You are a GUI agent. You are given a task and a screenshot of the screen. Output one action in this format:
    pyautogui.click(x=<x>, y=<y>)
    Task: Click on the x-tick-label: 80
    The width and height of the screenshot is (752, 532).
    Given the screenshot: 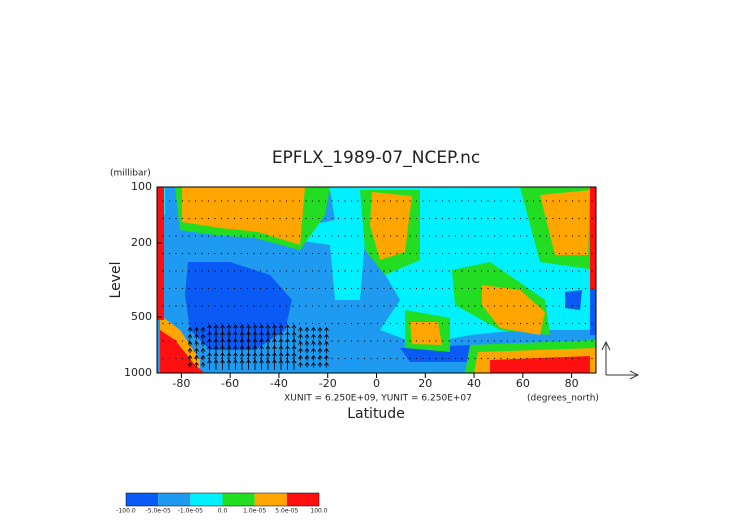 What is the action you would take?
    pyautogui.click(x=572, y=383)
    